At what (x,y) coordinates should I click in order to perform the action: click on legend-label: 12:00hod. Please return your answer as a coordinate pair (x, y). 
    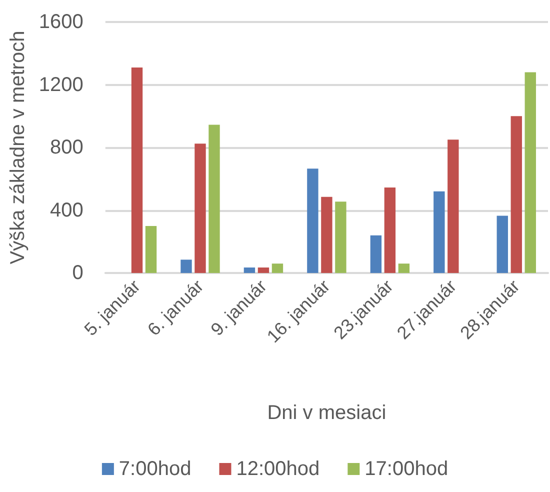
    Looking at the image, I should click on (278, 469).